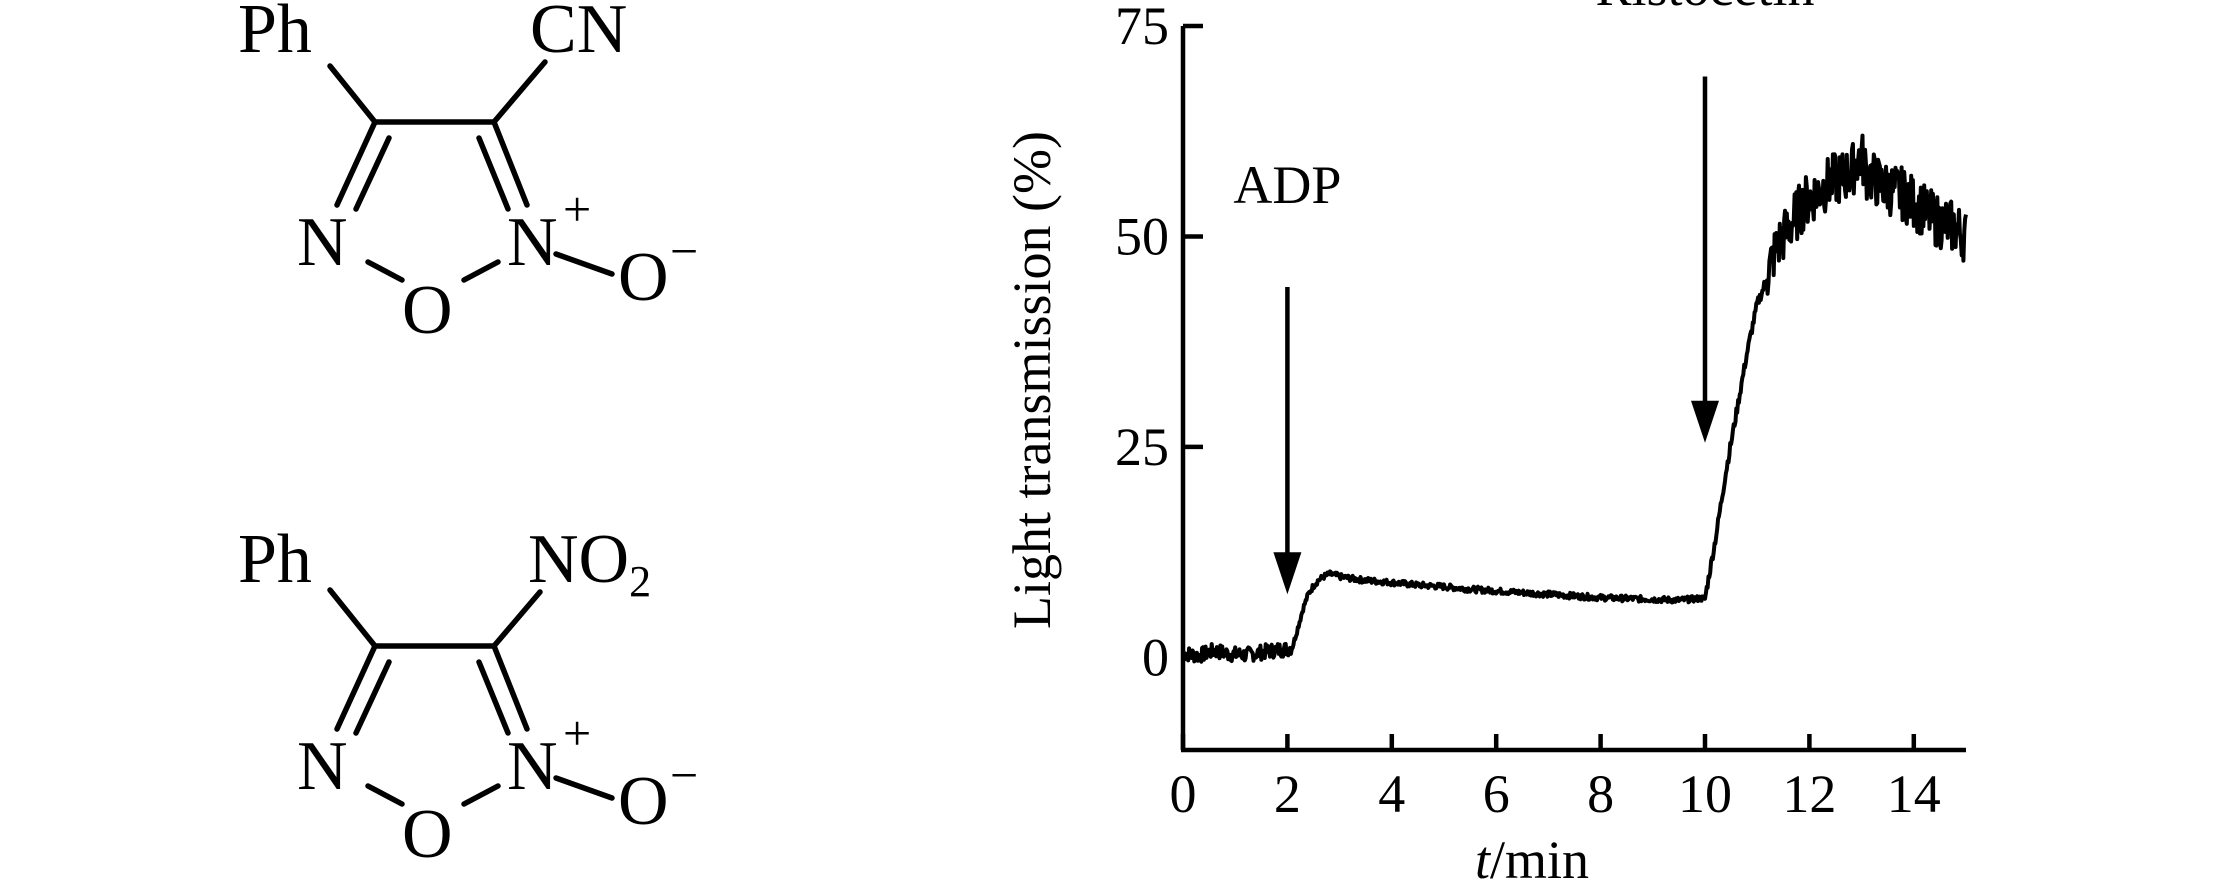 Image resolution: width=2213 pixels, height=886 pixels. I want to click on substituent-no2: NO2, so click(589, 563).